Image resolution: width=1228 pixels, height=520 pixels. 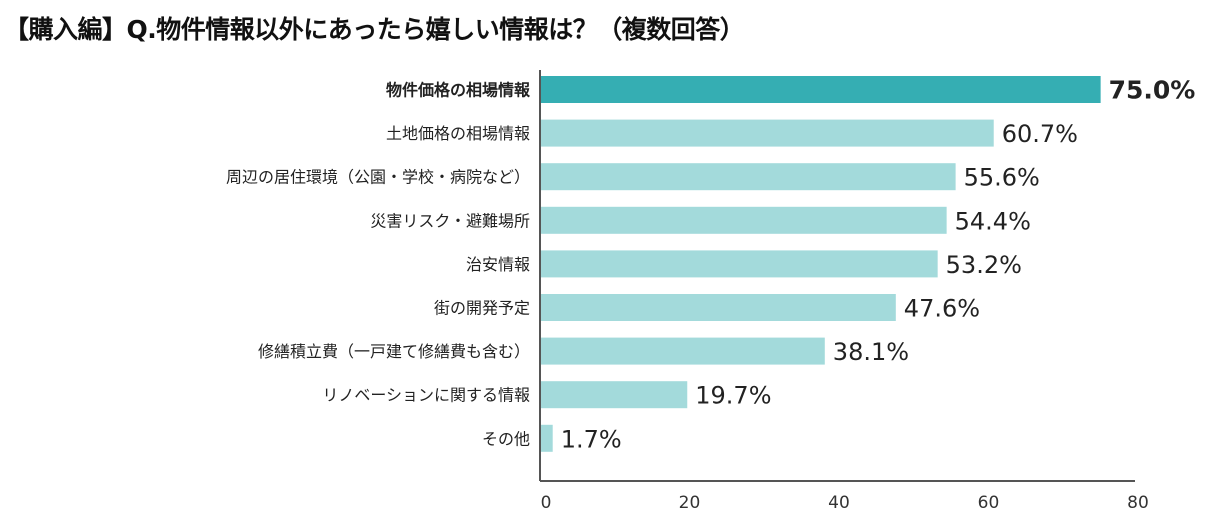 I want to click on category-label: 土地価格の相場情報, so click(x=458, y=133).